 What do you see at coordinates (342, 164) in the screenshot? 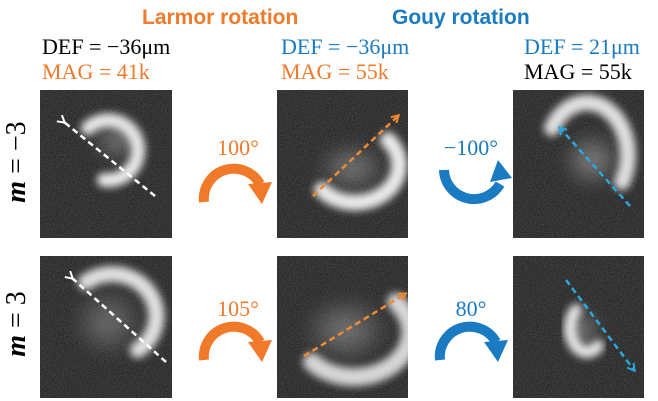
I see `panel-row1-col2` at bounding box center [342, 164].